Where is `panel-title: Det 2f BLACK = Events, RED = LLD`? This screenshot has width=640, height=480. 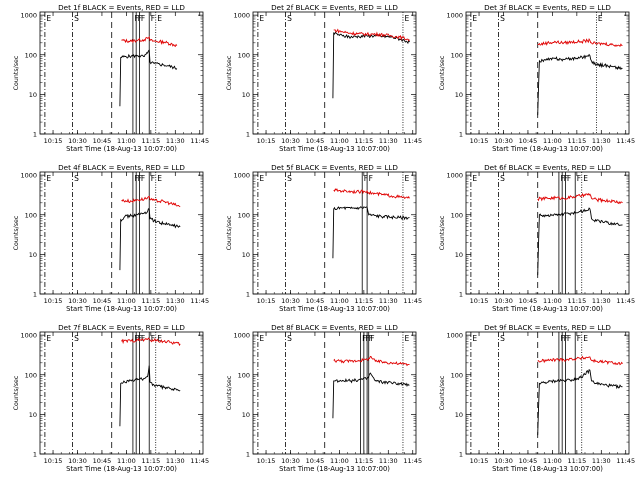
panel-title: Det 2f BLACK = Events, RED = LLD is located at coordinates (334, 7).